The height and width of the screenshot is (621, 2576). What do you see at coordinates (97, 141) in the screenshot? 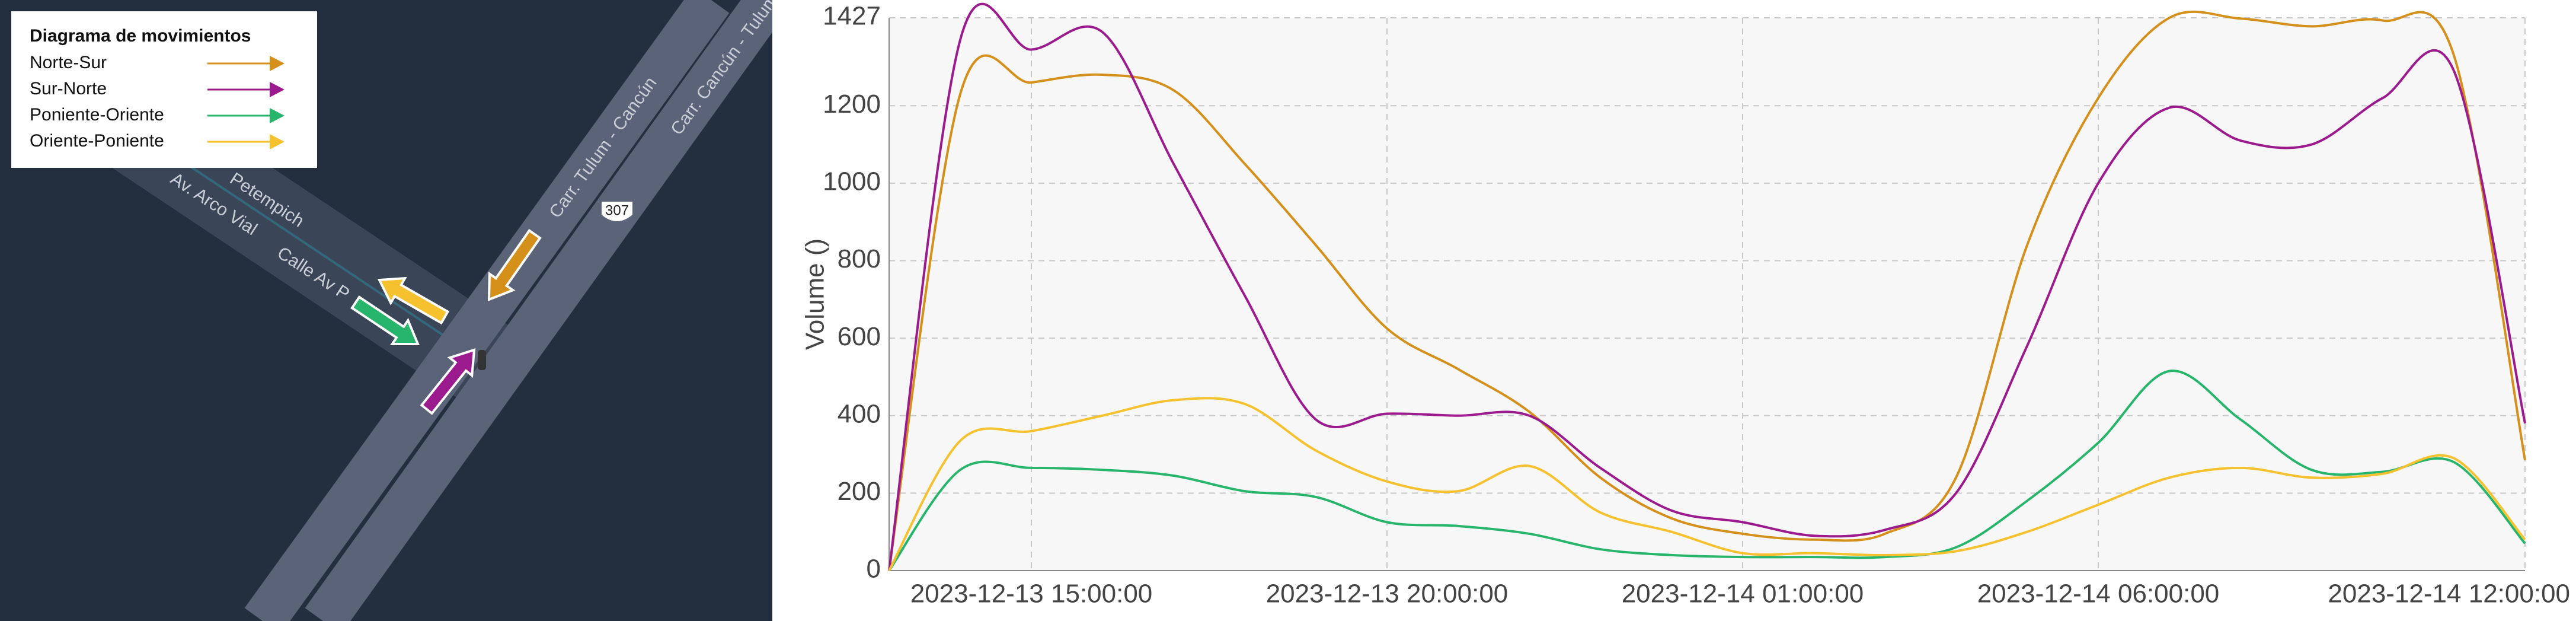
I see `legend-label: Oriente-Poniente` at bounding box center [97, 141].